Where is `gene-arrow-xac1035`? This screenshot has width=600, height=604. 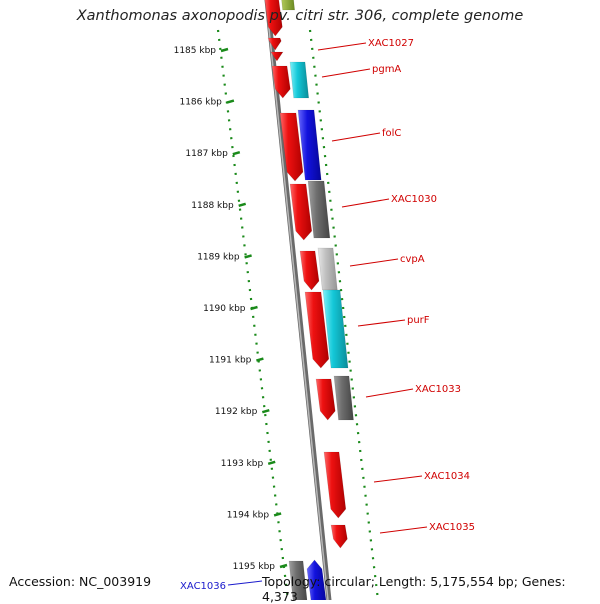 gene-arrow-xac1035 is located at coordinates (339, 536).